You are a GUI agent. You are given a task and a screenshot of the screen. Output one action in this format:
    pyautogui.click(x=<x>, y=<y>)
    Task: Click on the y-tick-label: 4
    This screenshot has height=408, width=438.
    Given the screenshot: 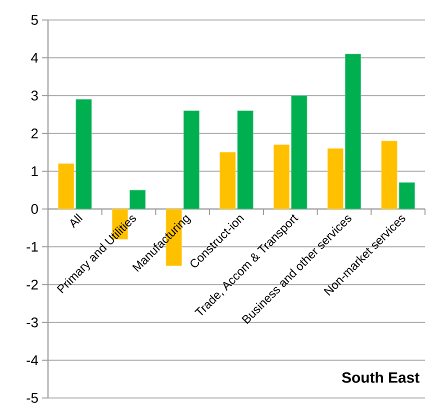 What is the action you would take?
    pyautogui.click(x=34, y=58)
    